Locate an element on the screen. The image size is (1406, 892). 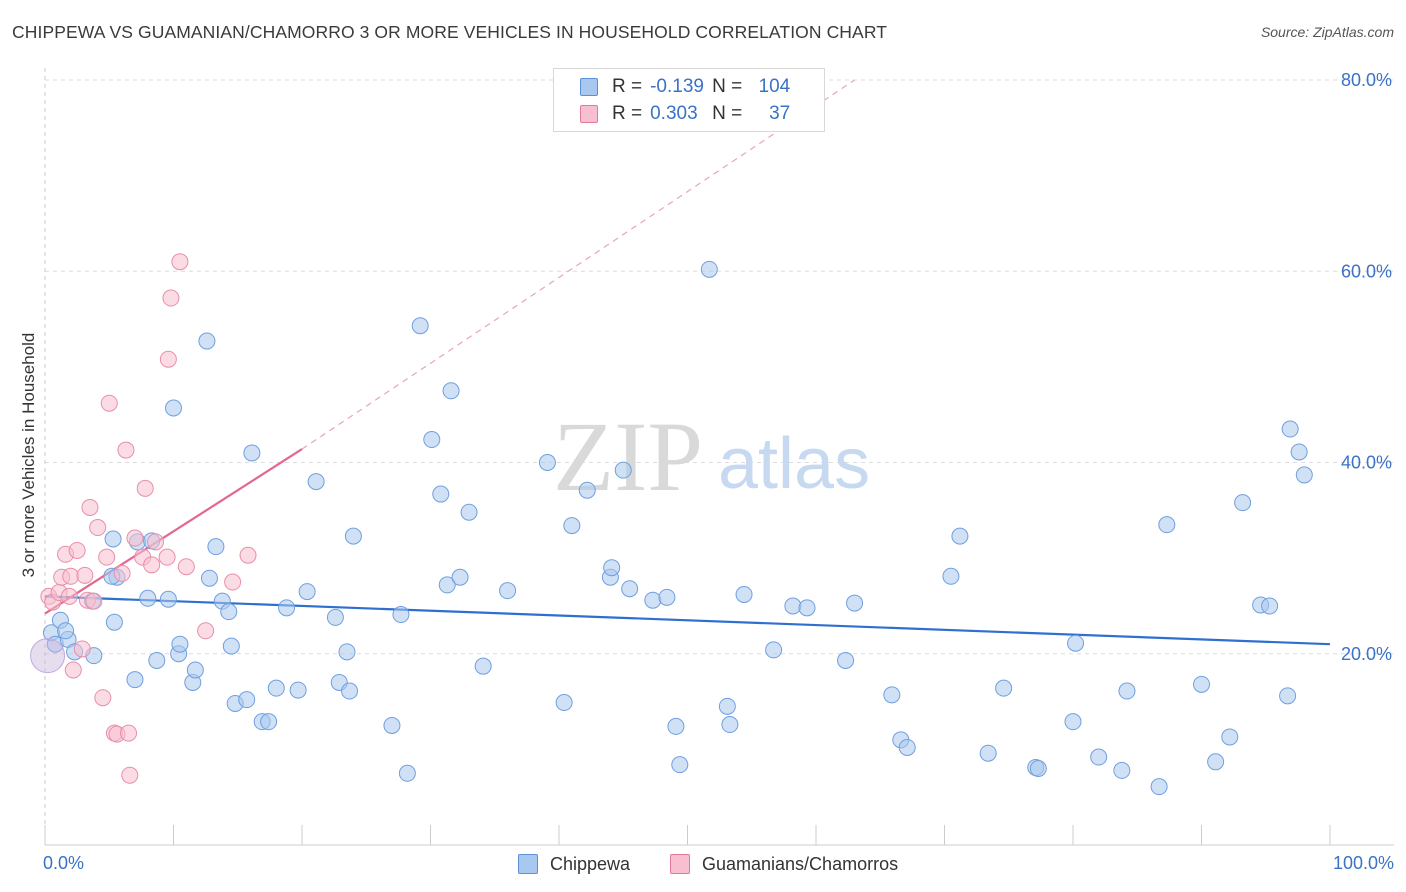
watermark-zip: ZIP is located at coordinates (628, 456).